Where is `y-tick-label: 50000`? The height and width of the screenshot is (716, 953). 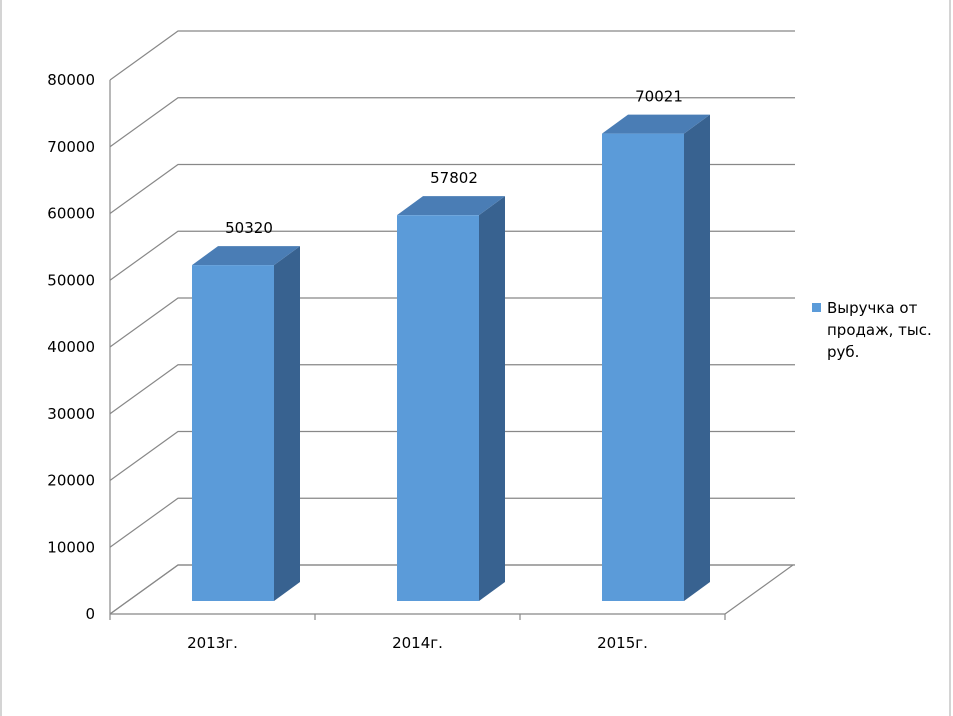
y-tick-label: 50000 is located at coordinates (71, 280).